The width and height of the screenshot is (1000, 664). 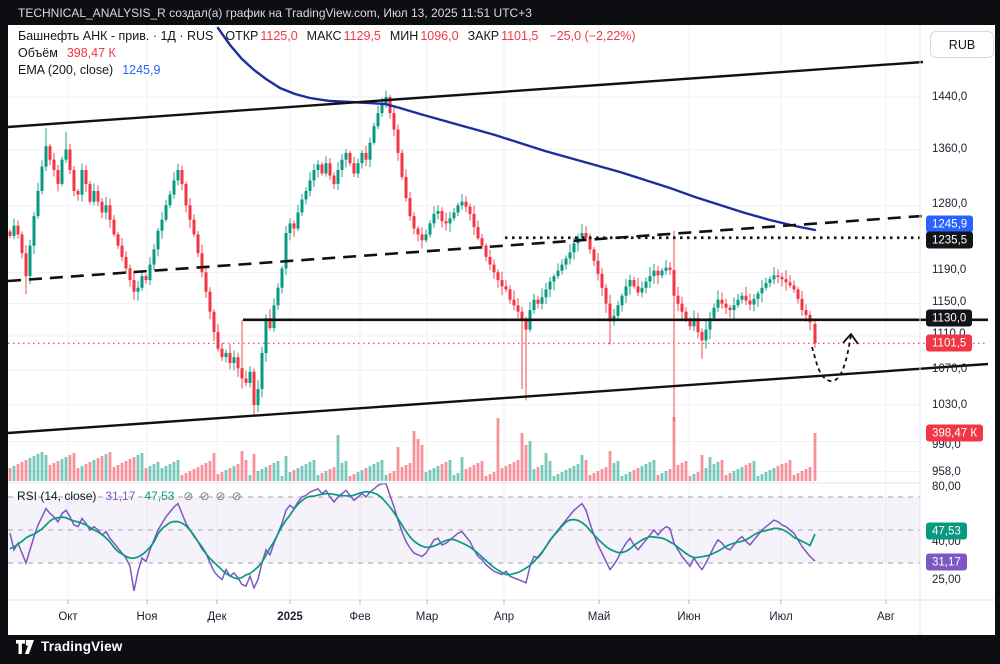 What do you see at coordinates (946, 487) in the screenshot?
I see `price-axis-label: 80,00` at bounding box center [946, 487].